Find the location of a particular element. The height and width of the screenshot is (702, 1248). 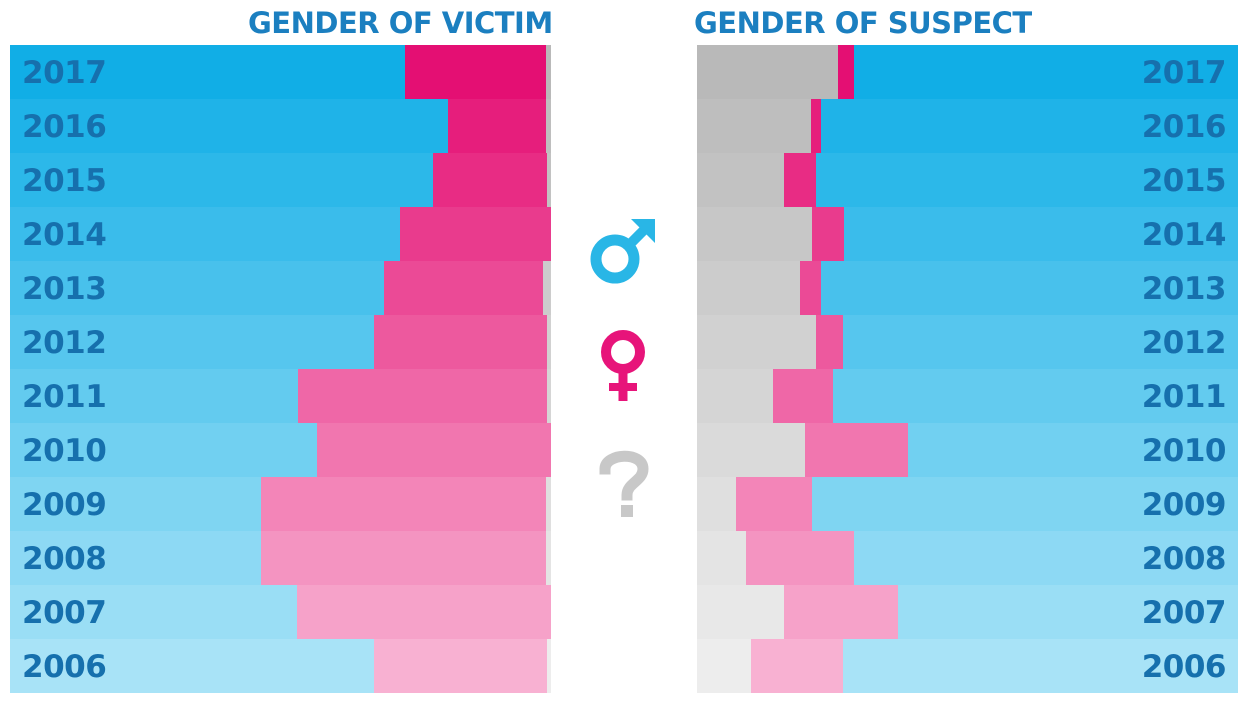

suspect-male-bar-2009 is located at coordinates (1025, 504).